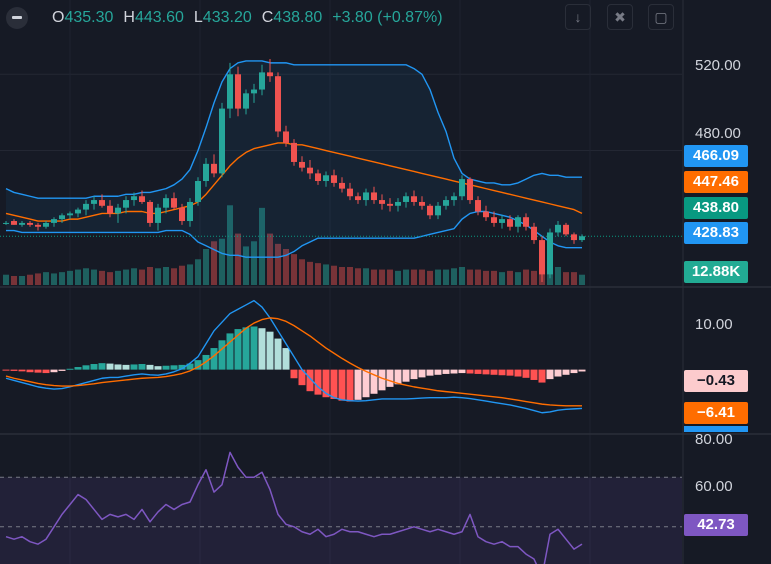 Image resolution: width=771 pixels, height=564 pixels. What do you see at coordinates (661, 17) in the screenshot?
I see `fullscreen-icon: ▢` at bounding box center [661, 17].